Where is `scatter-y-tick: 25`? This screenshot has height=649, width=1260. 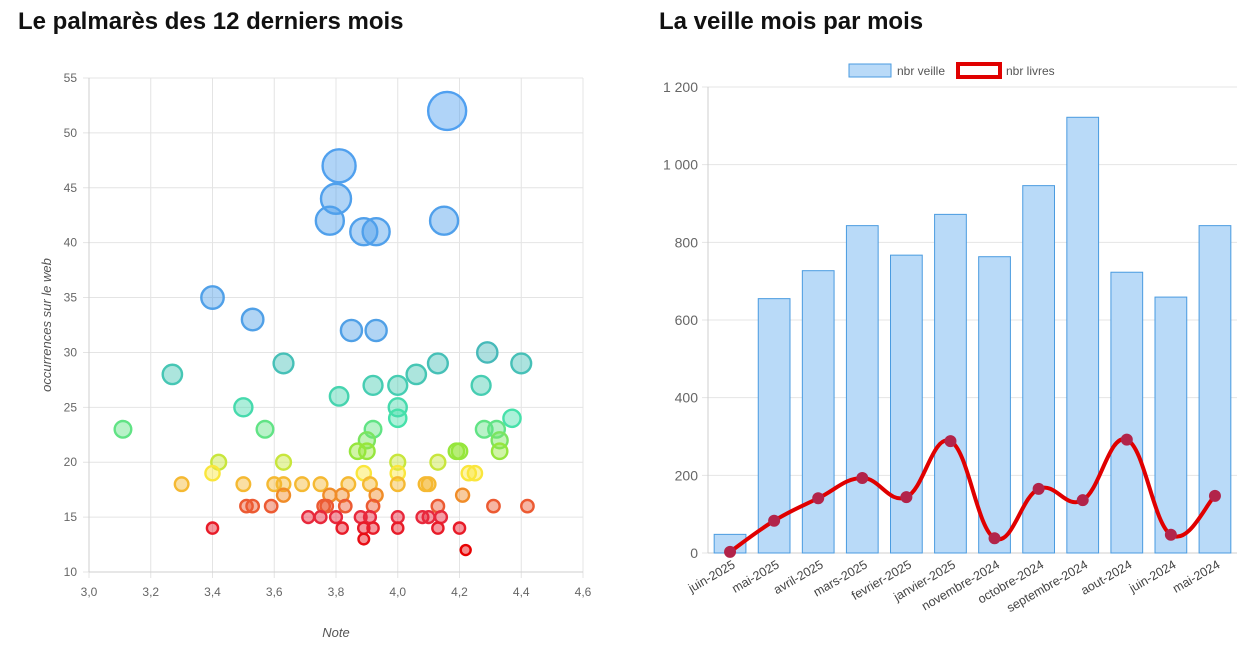
scatter-y-tick: 25 is located at coordinates (71, 407).